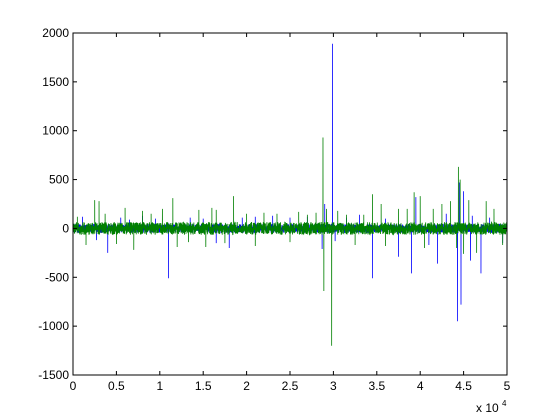  What do you see at coordinates (53, 326) in the screenshot?
I see `y-tick-label: -1000` at bounding box center [53, 326].